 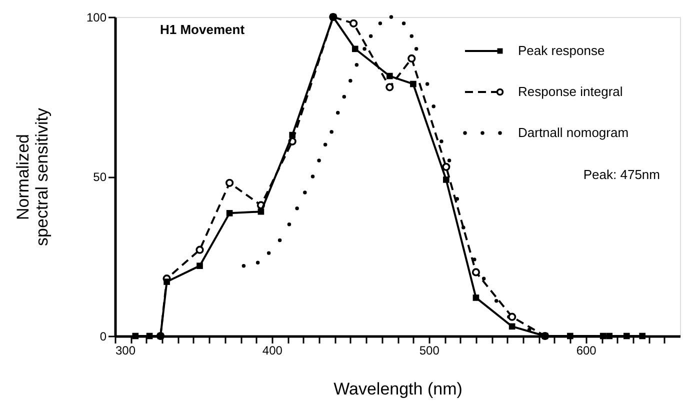 I want to click on y-tick-label: 0, so click(x=103, y=337).